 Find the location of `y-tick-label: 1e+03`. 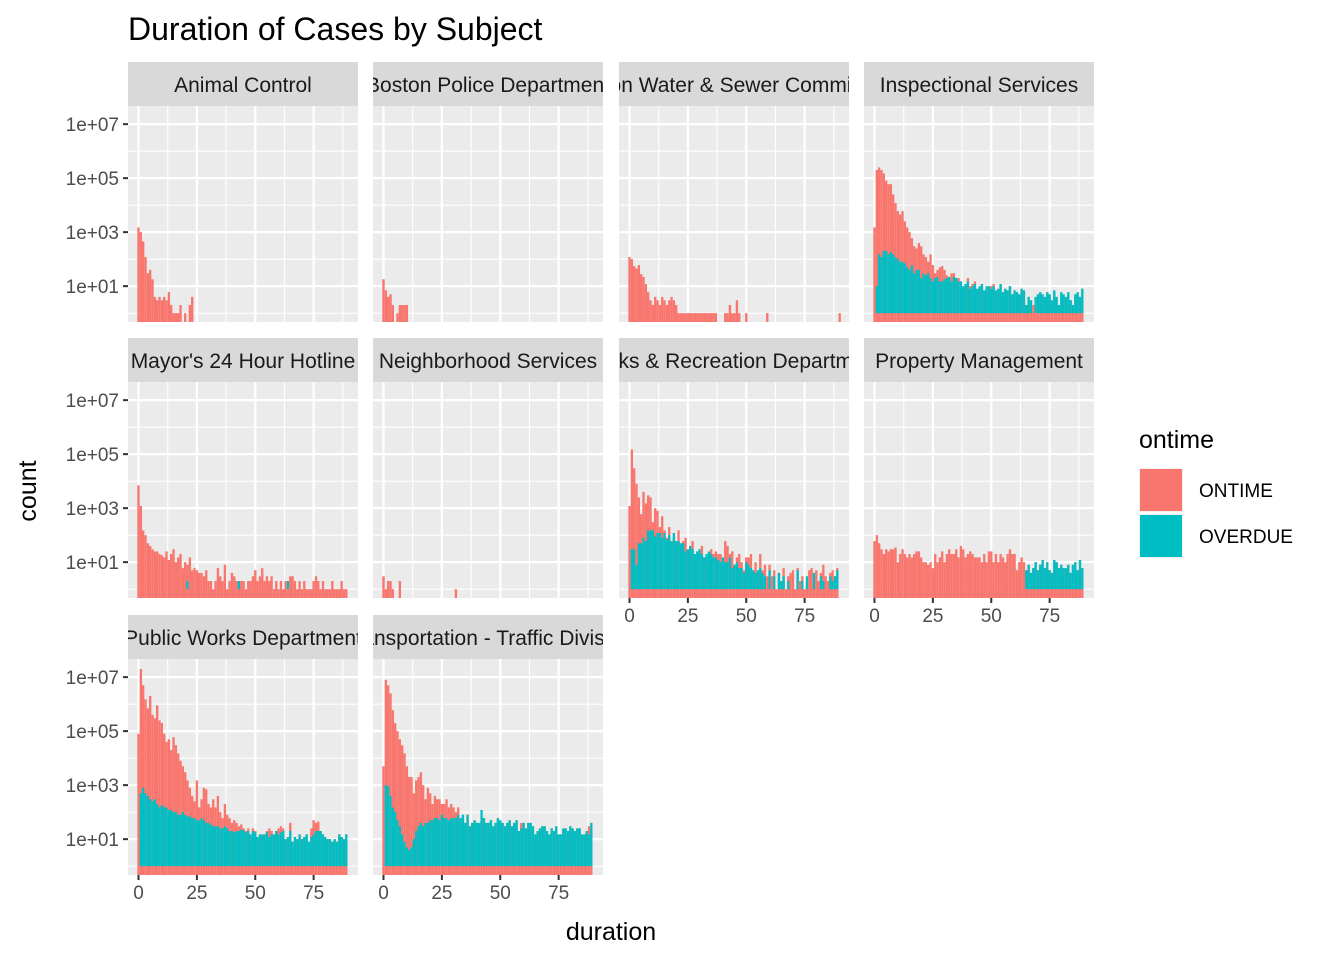

y-tick-label: 1e+03 is located at coordinates (92, 233).